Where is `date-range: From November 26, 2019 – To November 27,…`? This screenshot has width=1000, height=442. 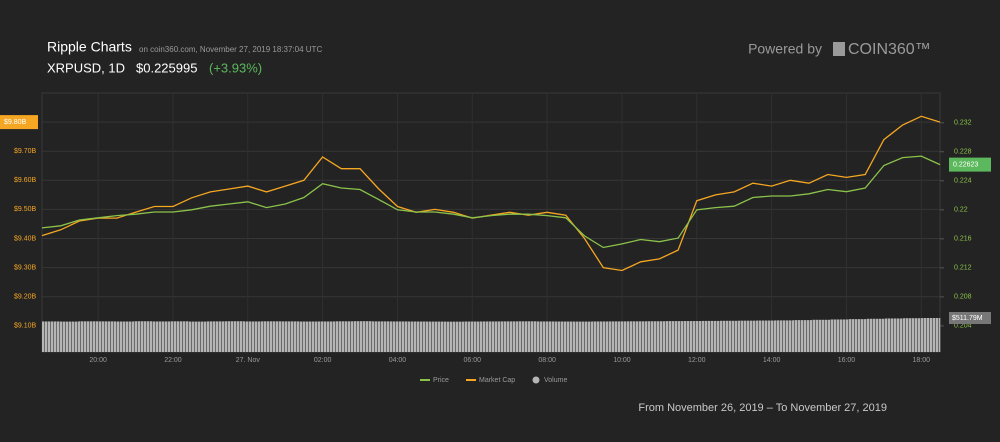 date-range: From November 26, 2019 – To November 27,… is located at coordinates (762, 408).